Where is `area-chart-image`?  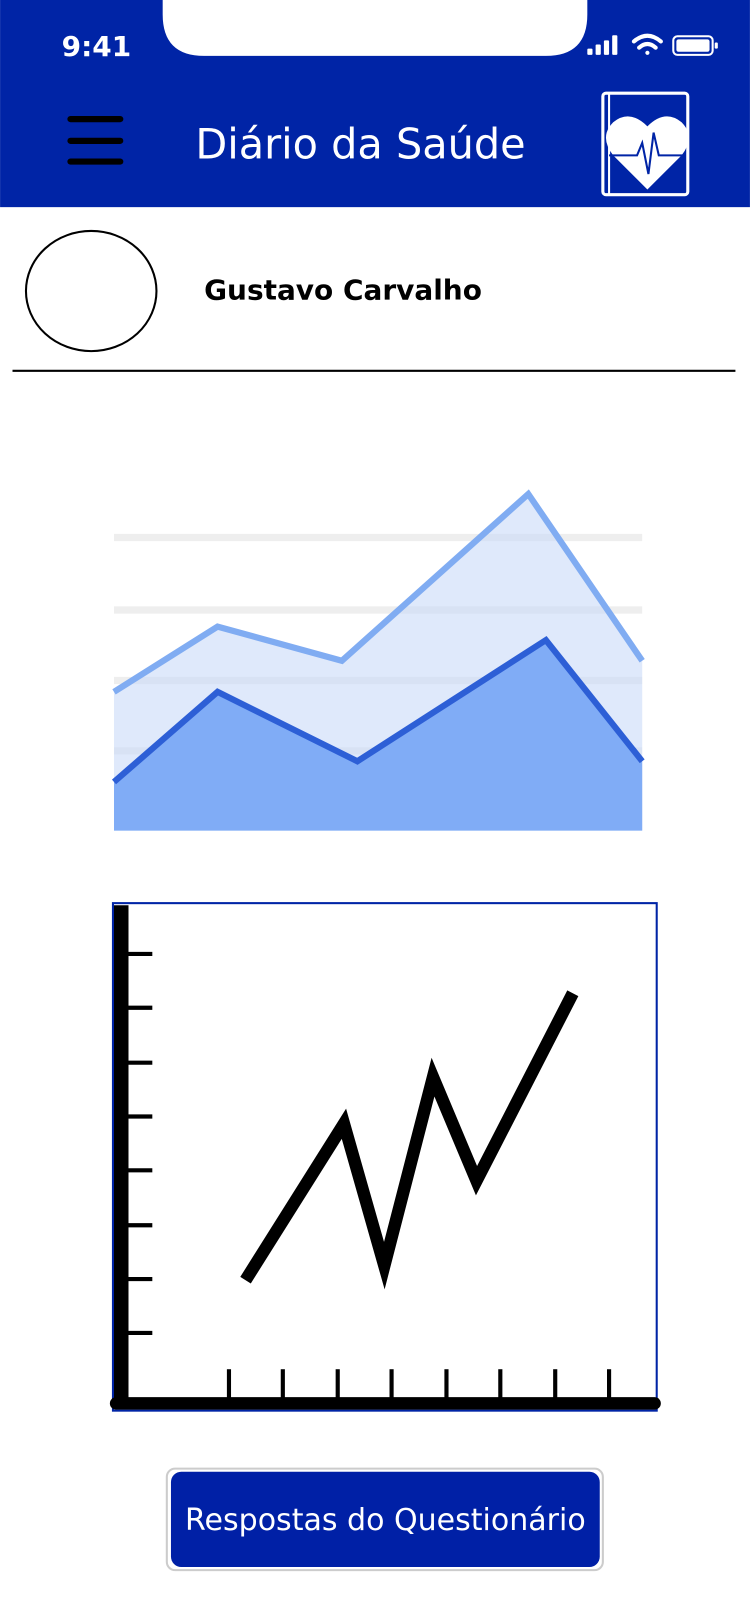 area-chart-image is located at coordinates (378, 660).